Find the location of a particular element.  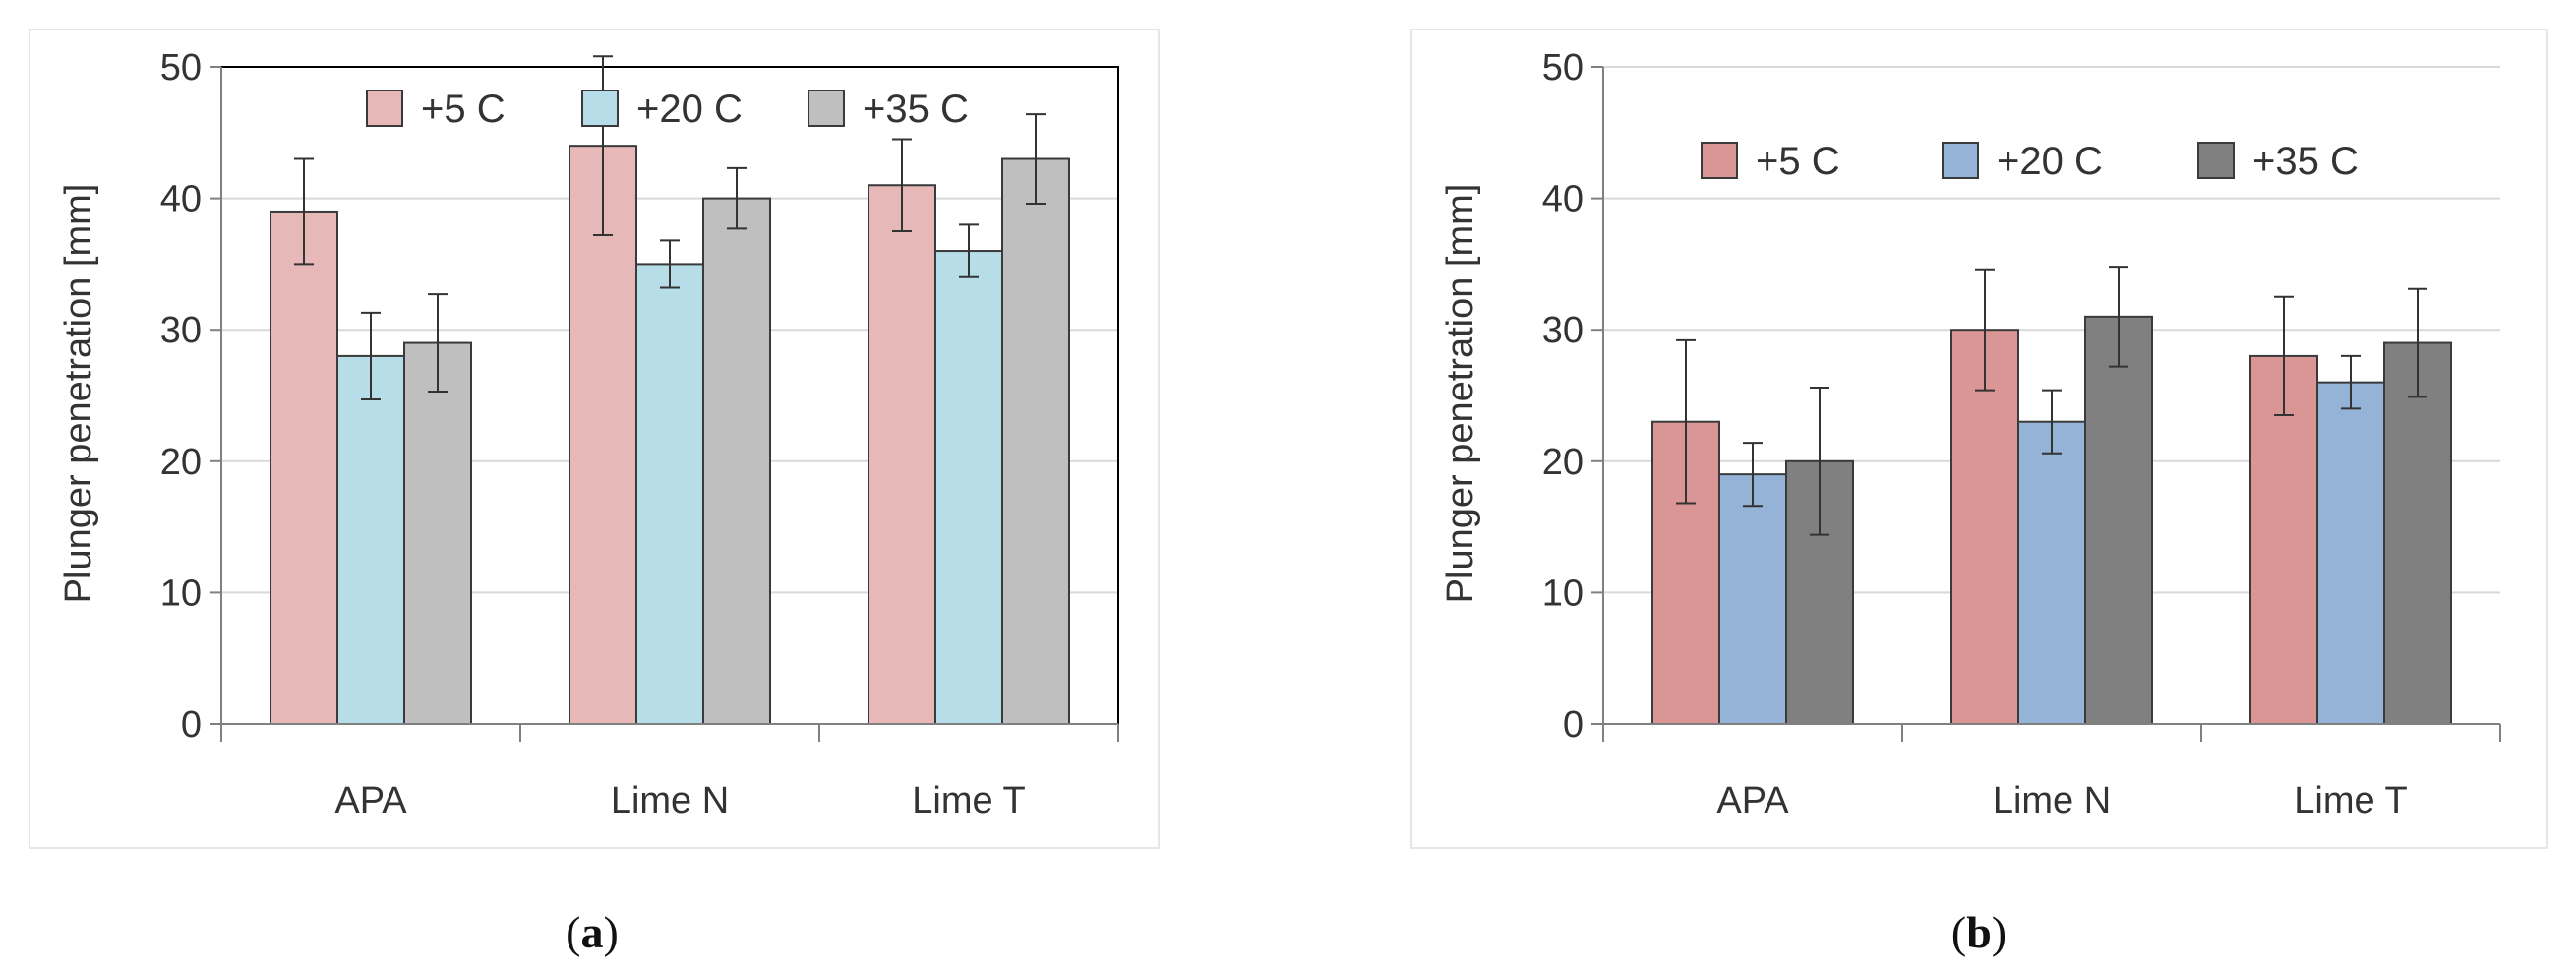

x-ticks-a: APA Lime N Lime T is located at coordinates (669, 773).